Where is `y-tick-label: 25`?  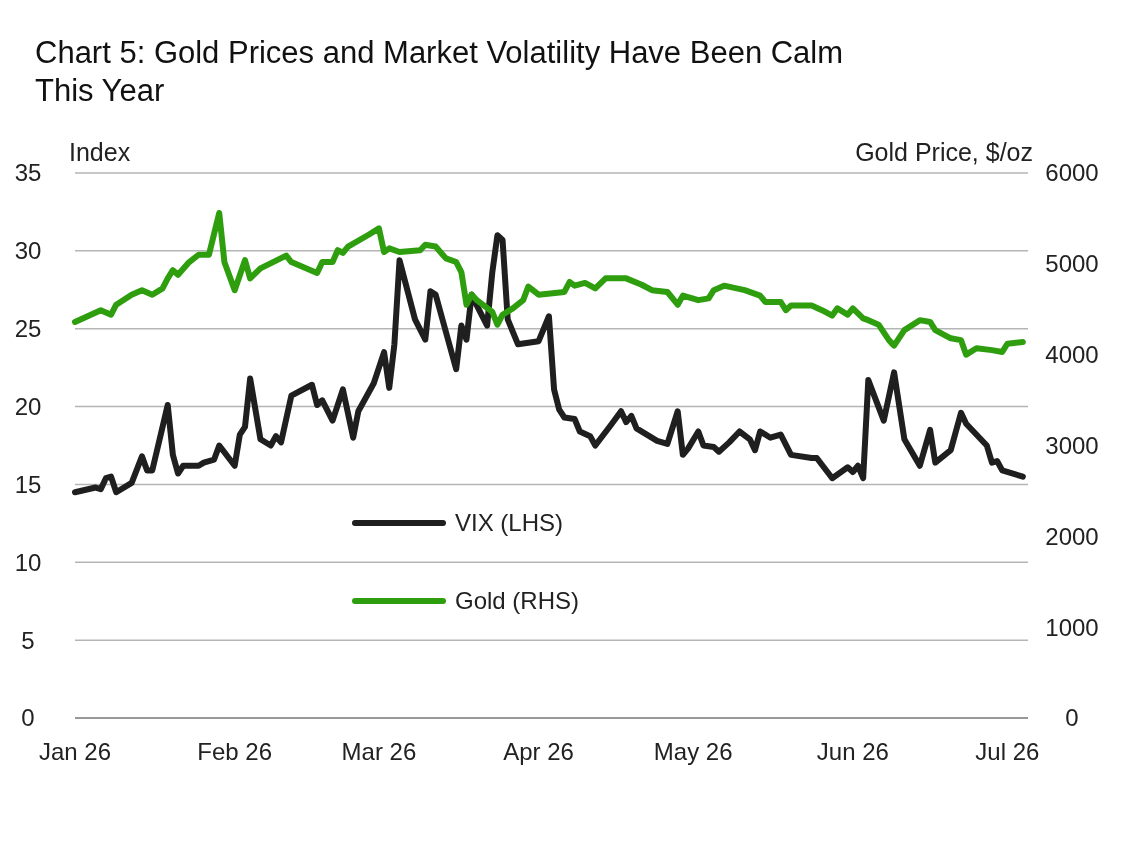 y-tick-label: 25 is located at coordinates (28, 329).